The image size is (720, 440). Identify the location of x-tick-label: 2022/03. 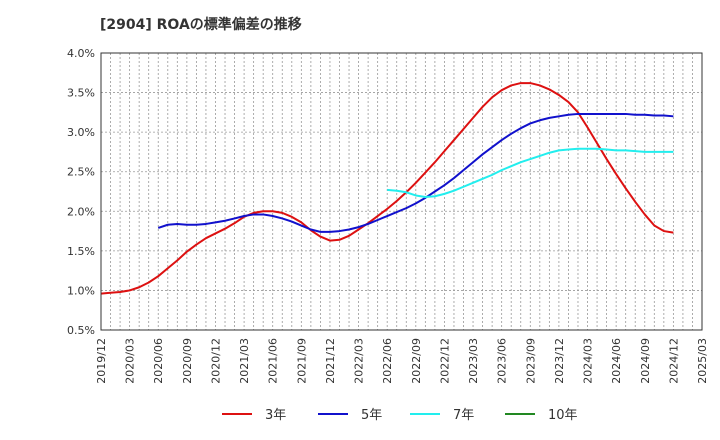
(359, 361).